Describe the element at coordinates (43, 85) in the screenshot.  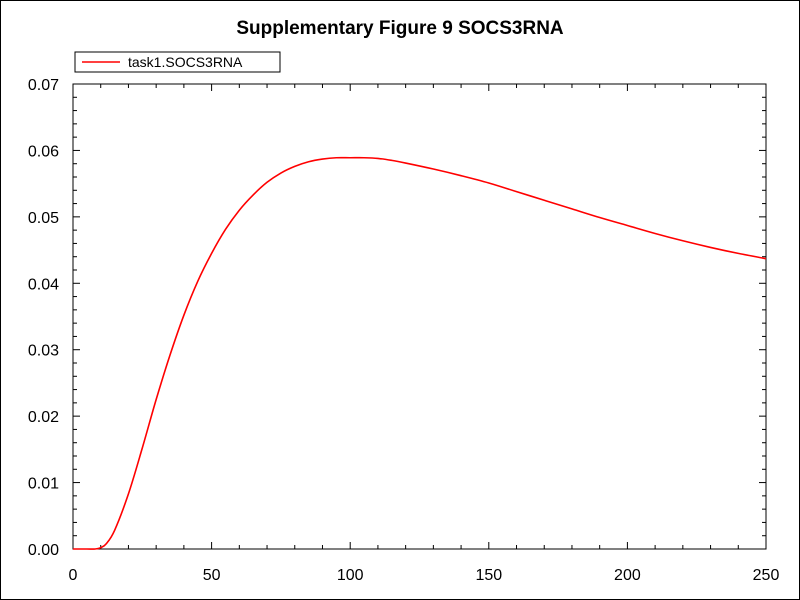
I see `y-tick-label: 0.07` at that location.